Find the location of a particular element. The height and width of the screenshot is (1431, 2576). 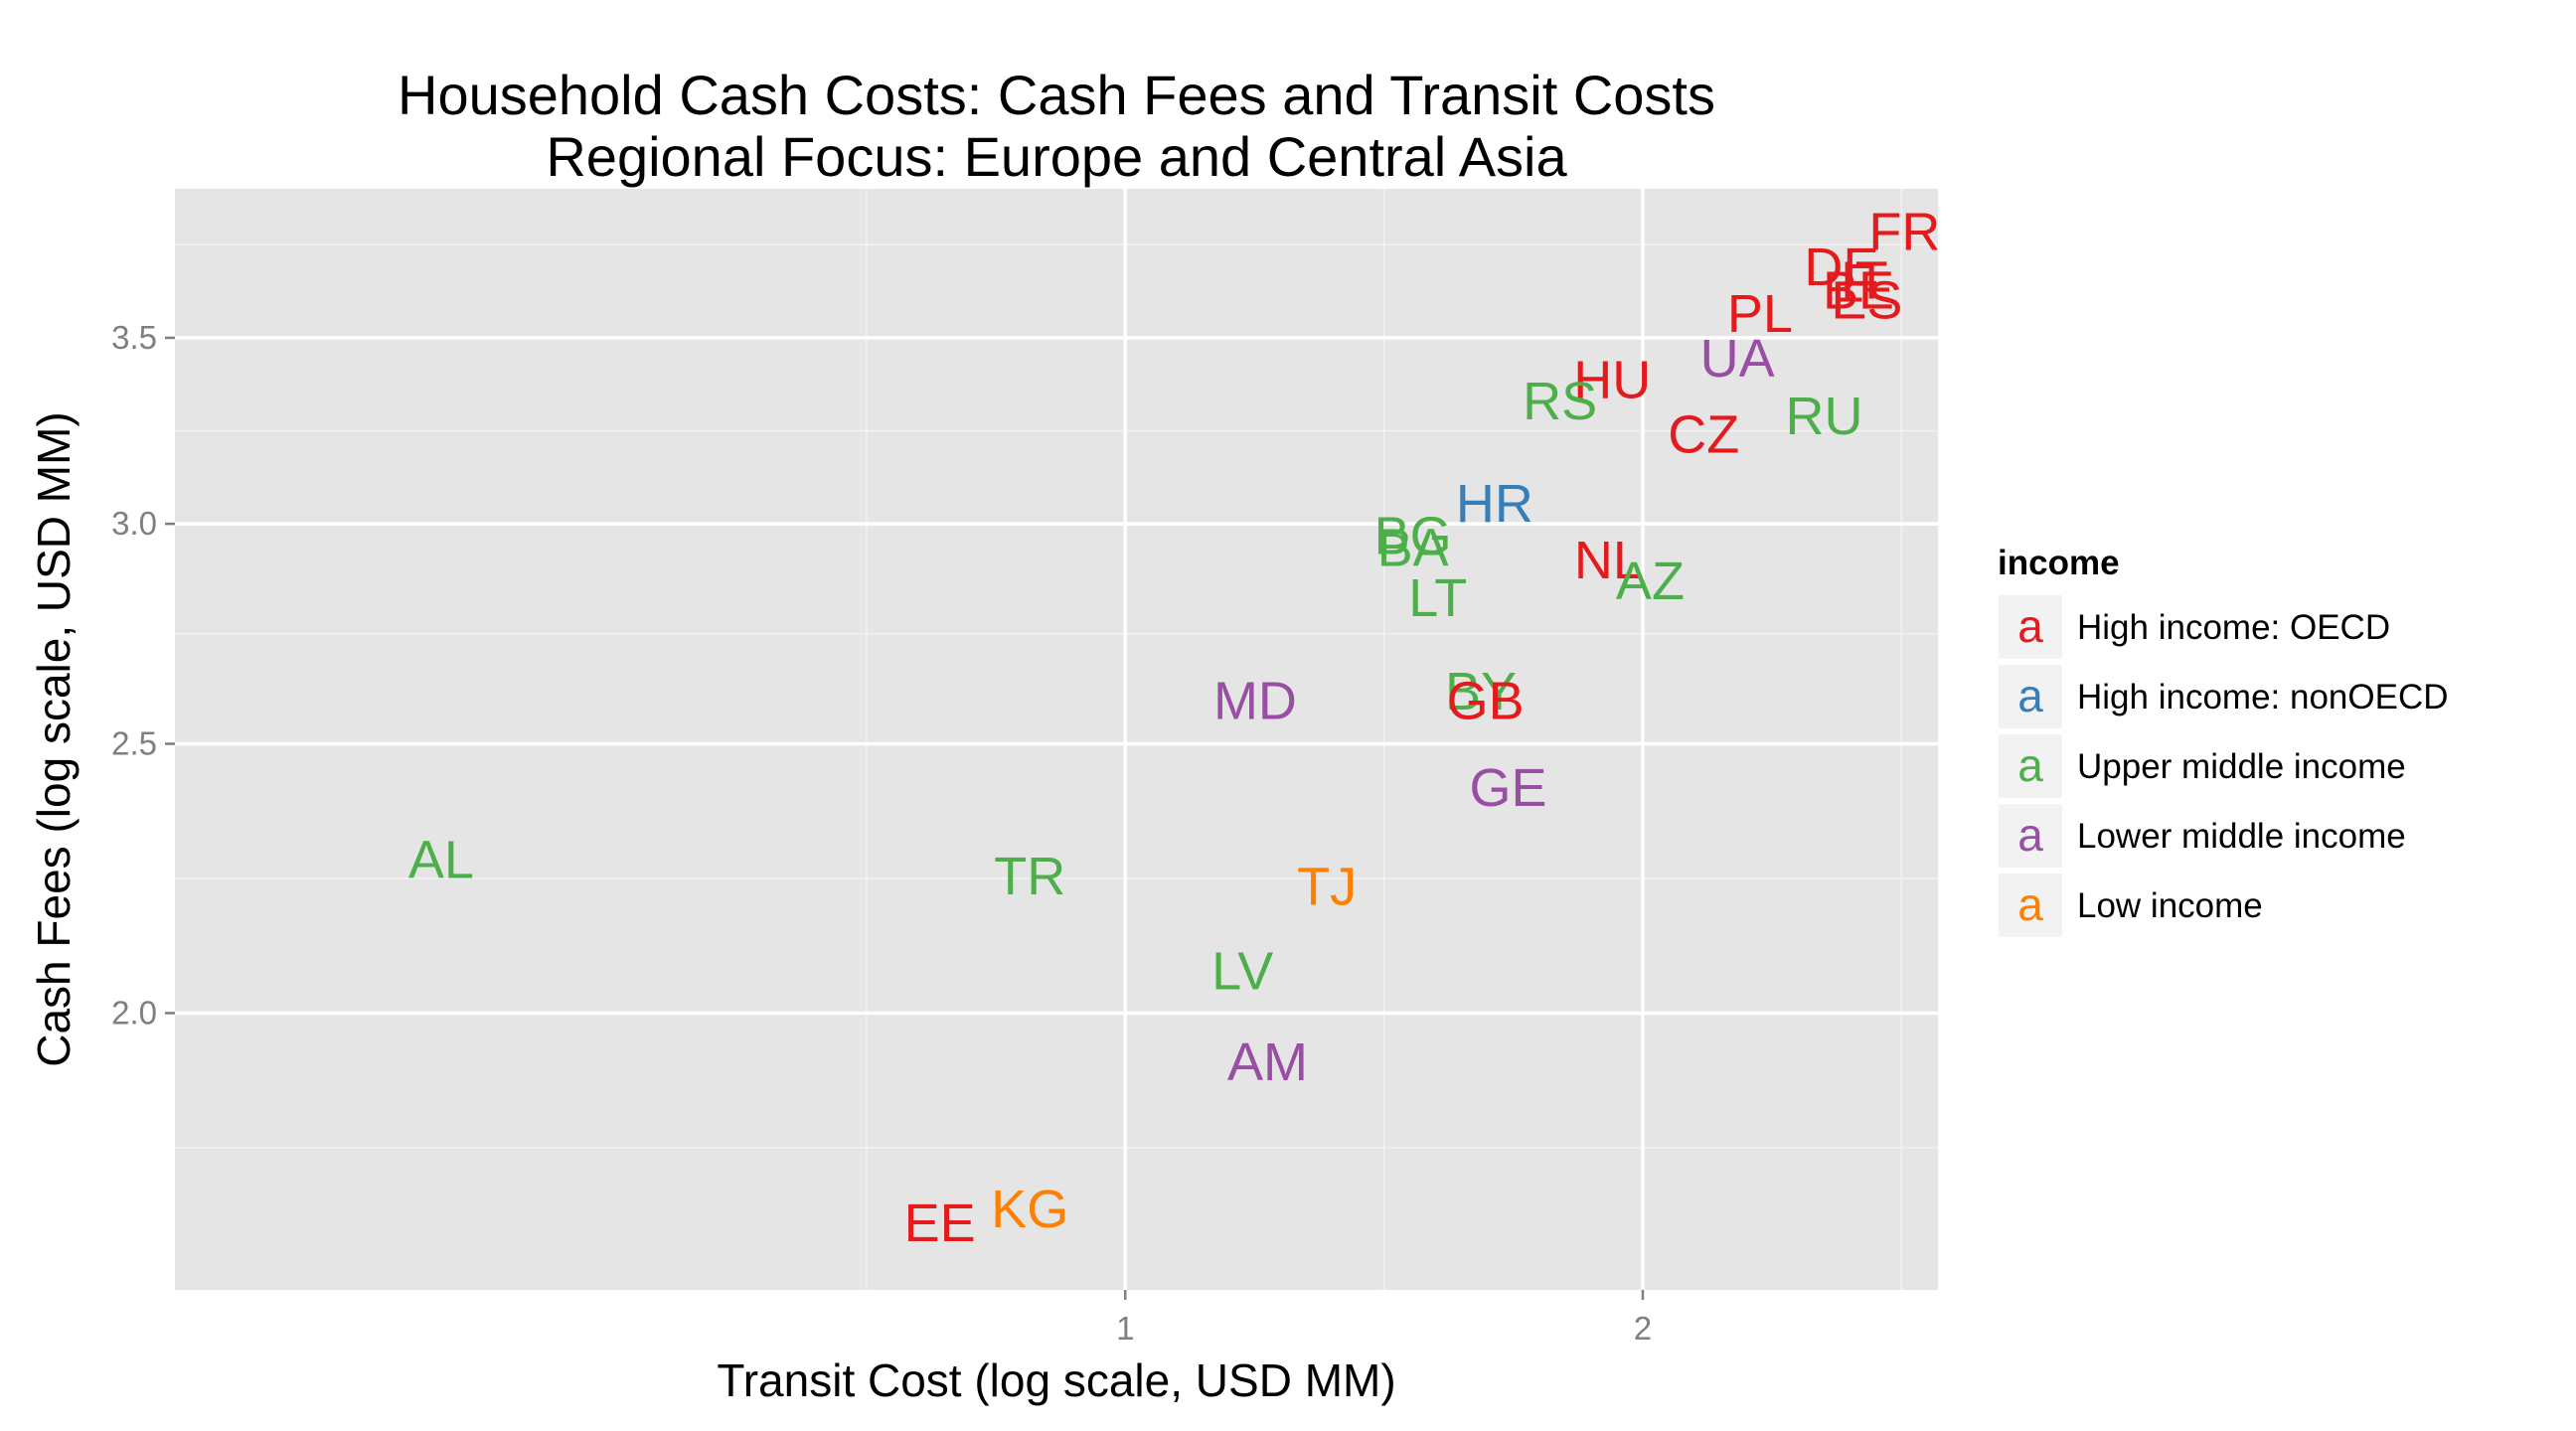

x-tick-label: 1 is located at coordinates (1125, 1328).